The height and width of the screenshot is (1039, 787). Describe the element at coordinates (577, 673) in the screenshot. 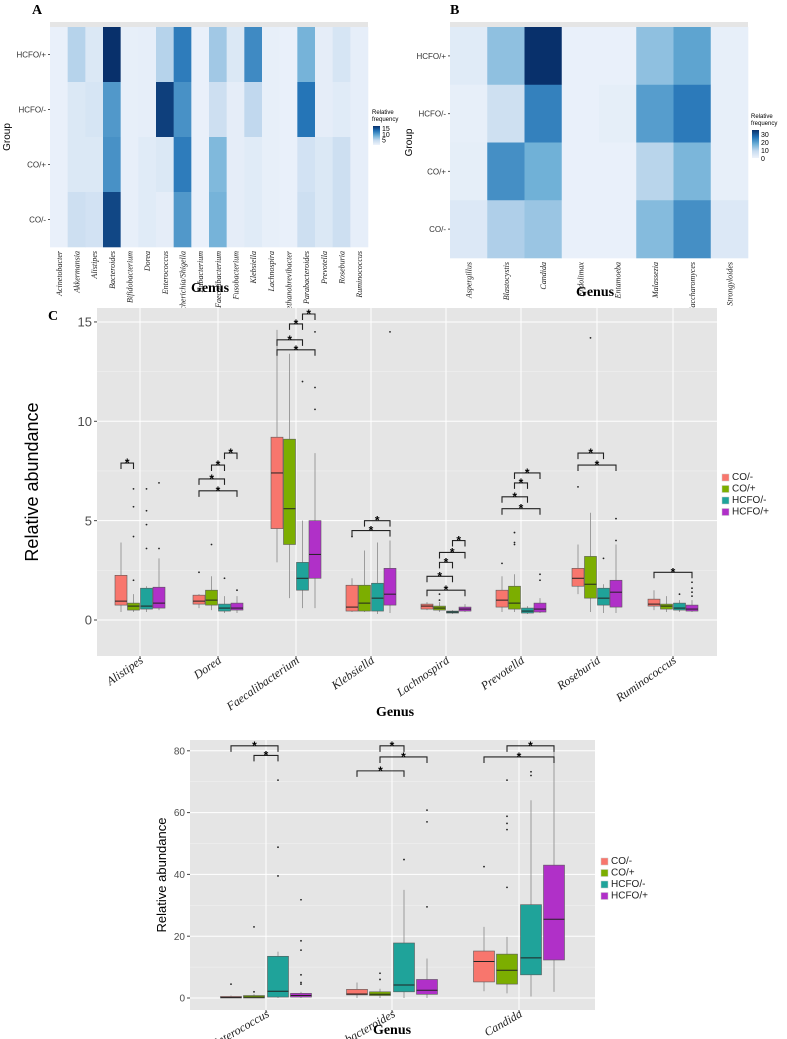

I see `x-tick-label: Roseburia` at that location.